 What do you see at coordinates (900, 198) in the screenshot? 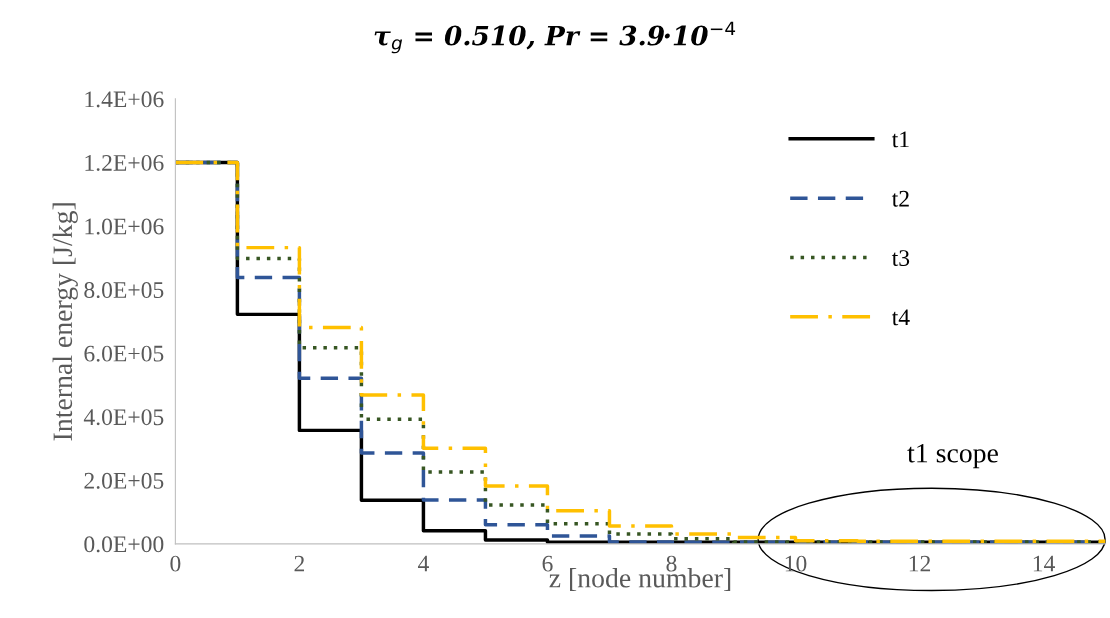
I see `legend-label: t2` at bounding box center [900, 198].